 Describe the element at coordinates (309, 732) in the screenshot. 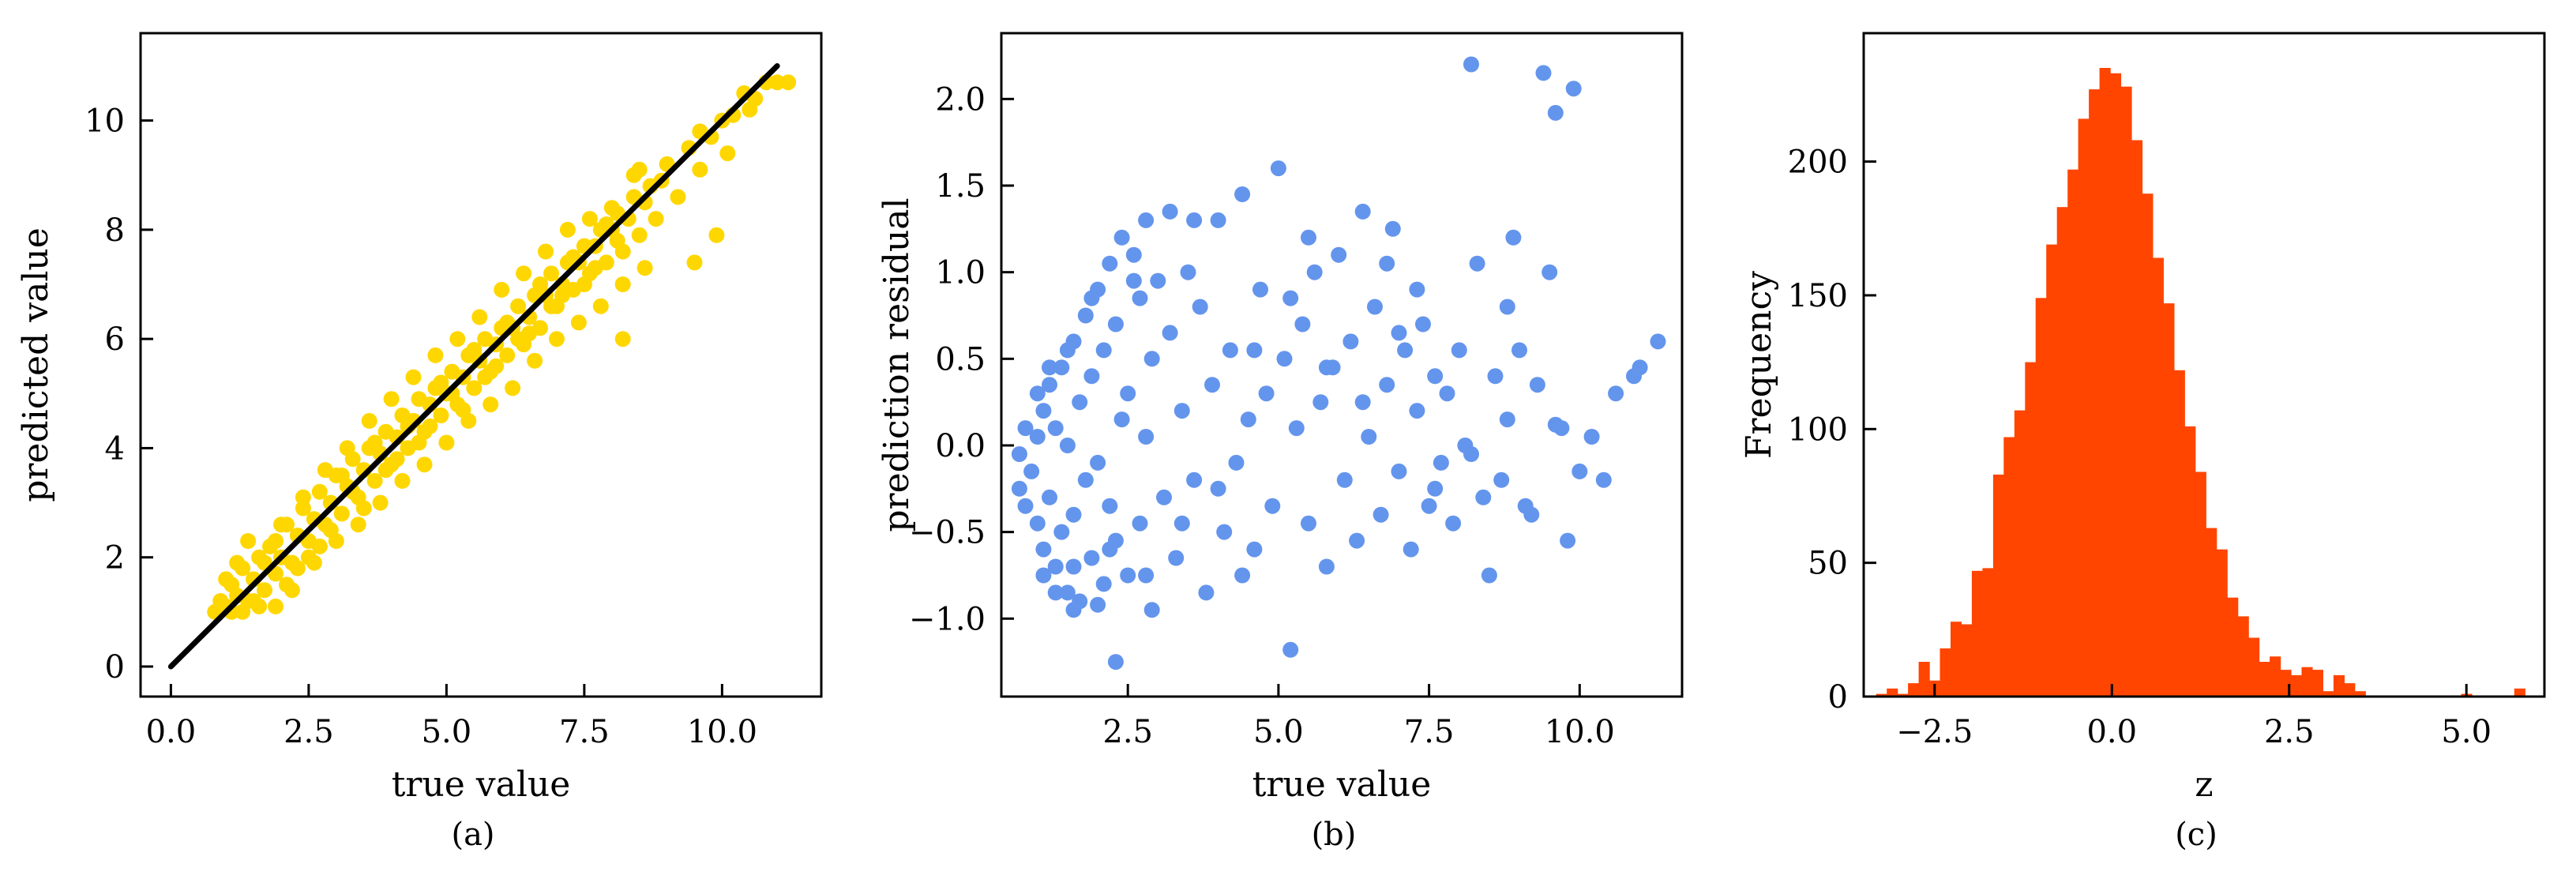

I see `panel-a-xtick-label-1: 2.5` at that location.